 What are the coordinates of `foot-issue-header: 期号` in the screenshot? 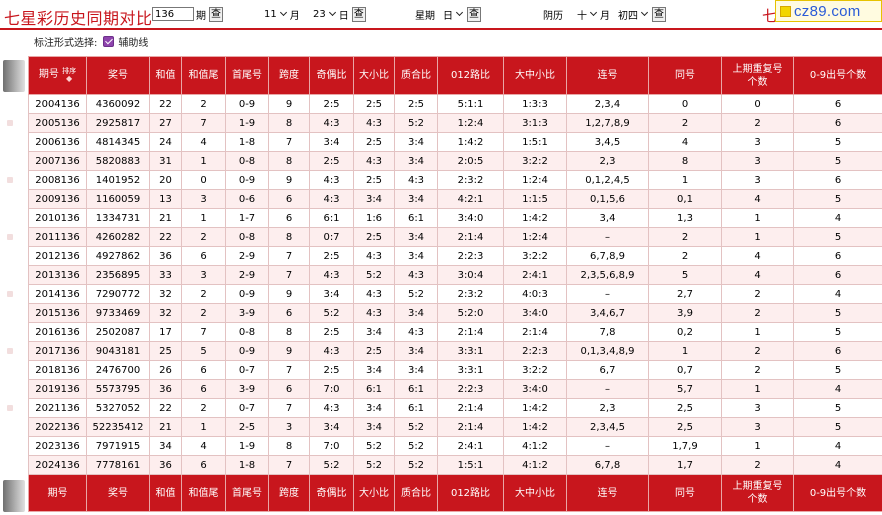 It's located at (57, 493).